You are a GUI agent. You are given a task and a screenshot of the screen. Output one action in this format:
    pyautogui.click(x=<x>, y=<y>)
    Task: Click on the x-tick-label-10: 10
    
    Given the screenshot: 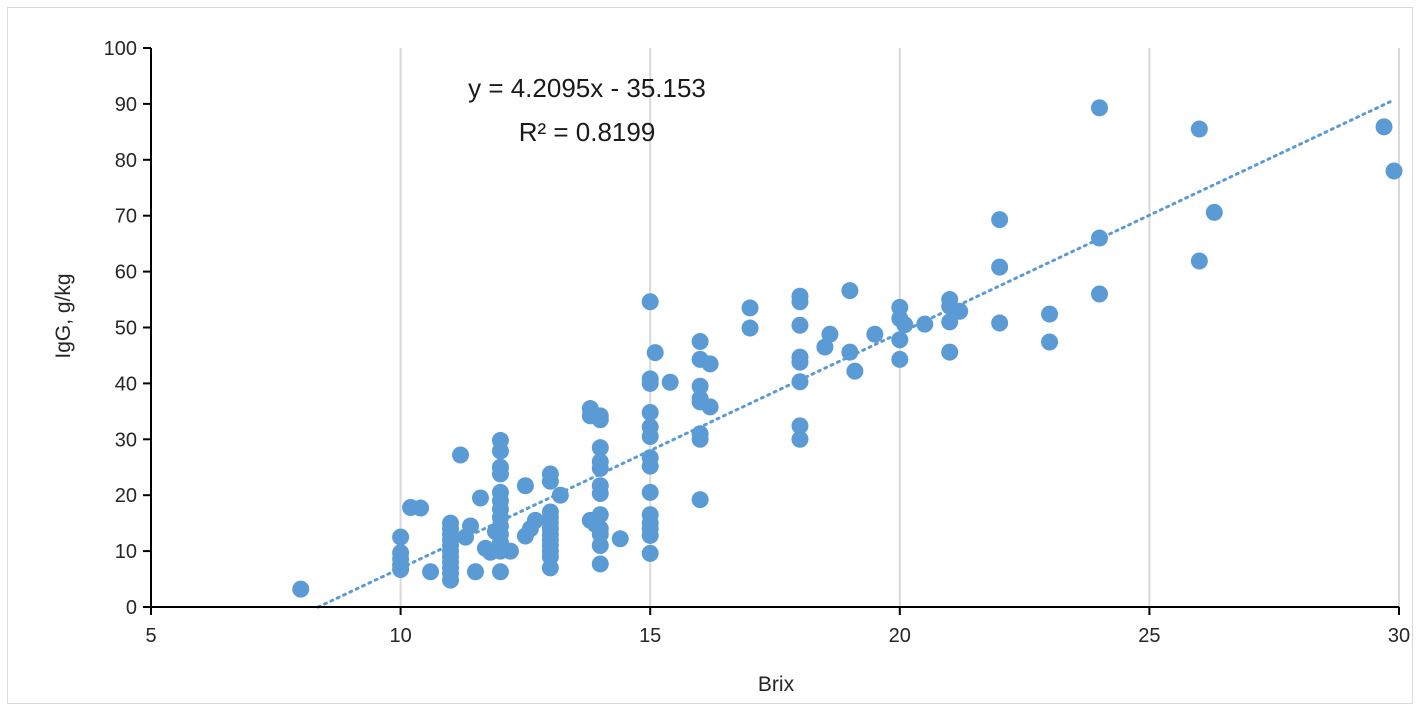 What is the action you would take?
    pyautogui.click(x=400, y=636)
    